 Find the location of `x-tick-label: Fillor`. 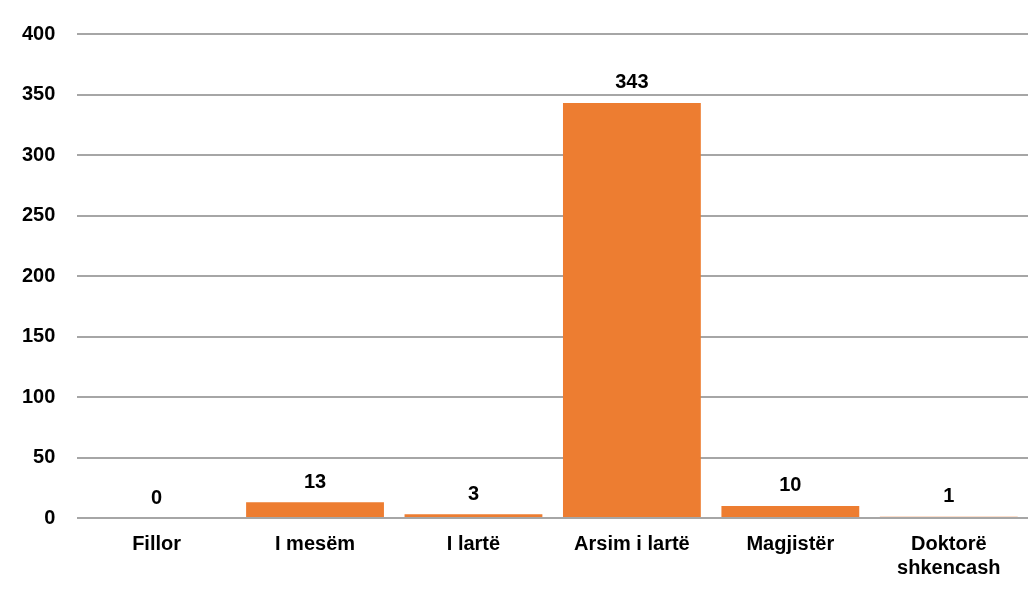

x-tick-label: Fillor is located at coordinates (157, 542).